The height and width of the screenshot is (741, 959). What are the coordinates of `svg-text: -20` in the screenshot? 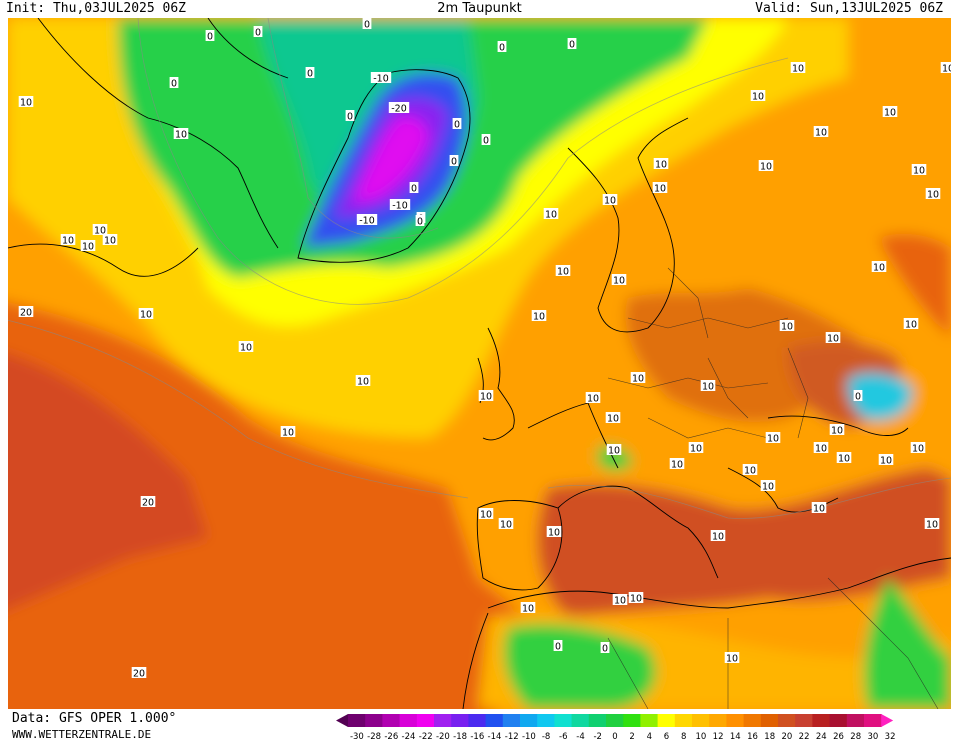 It's located at (399, 109).